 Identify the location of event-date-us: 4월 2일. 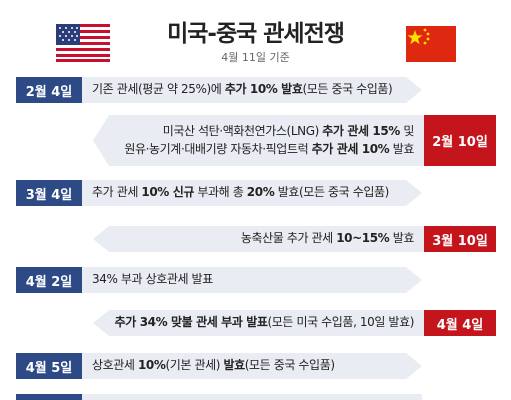
(49, 280).